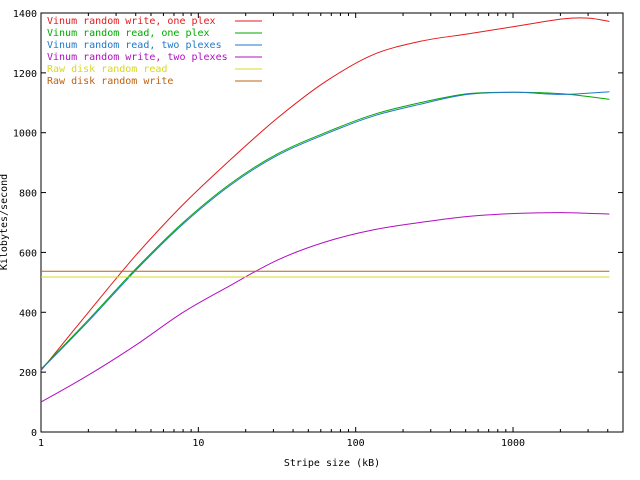  What do you see at coordinates (134, 45) in the screenshot?
I see `legend-label: Vinum random read, two plexes` at bounding box center [134, 45].